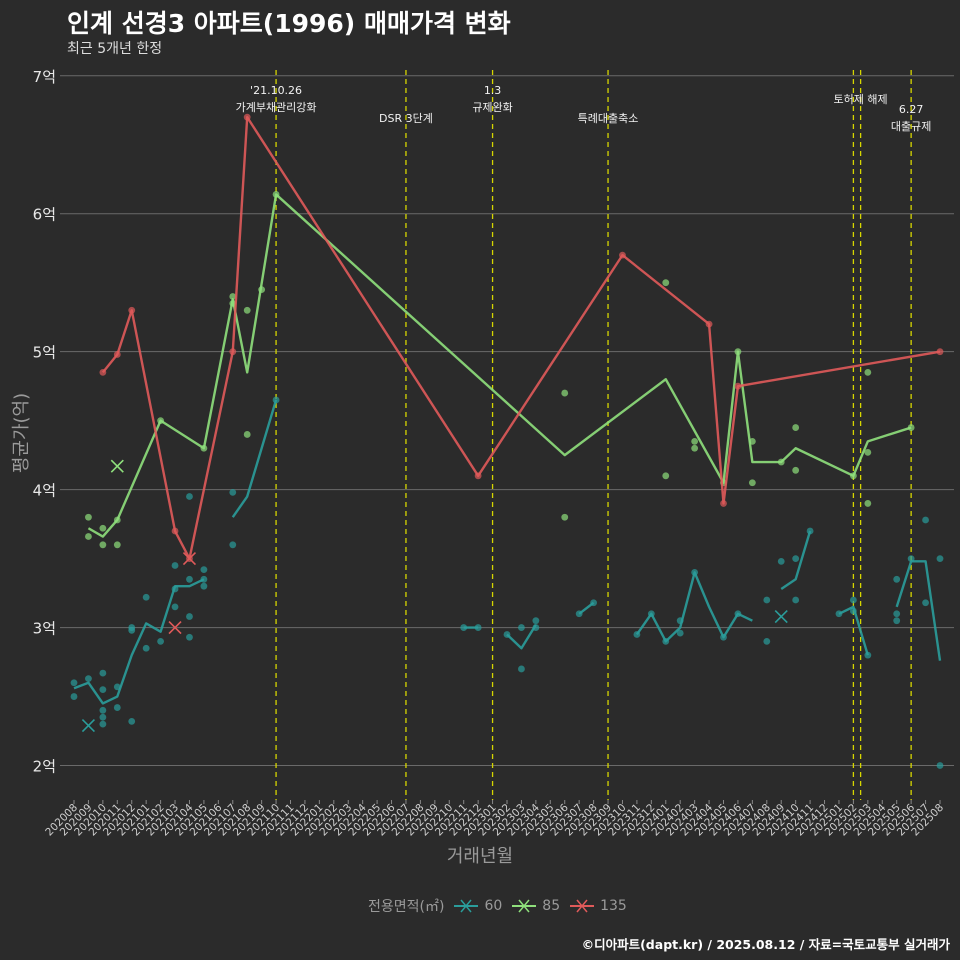 The height and width of the screenshot is (960, 960). Describe the element at coordinates (861, 99) in the screenshot. I see `event-label: 토허제 해제` at that location.